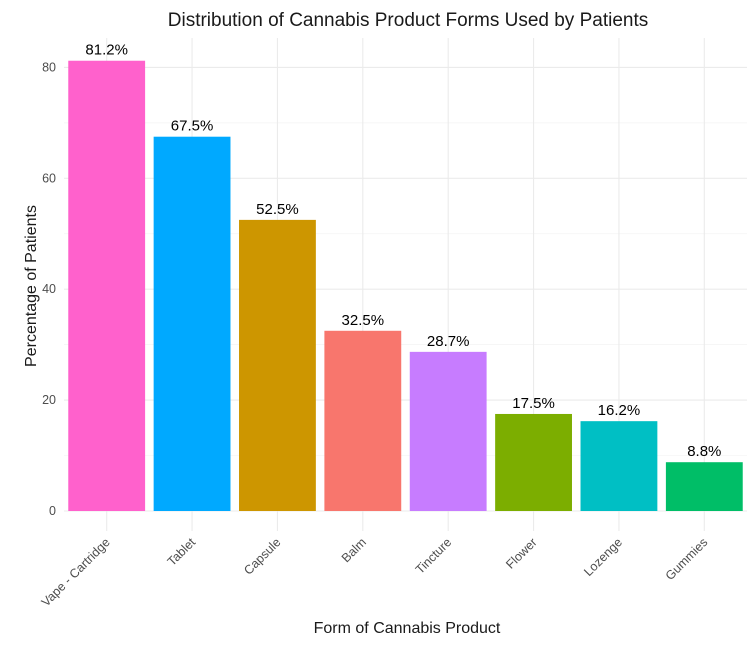  What do you see at coordinates (76, 572) in the screenshot?
I see `x-tick-label: Vape - Cartridge` at bounding box center [76, 572].